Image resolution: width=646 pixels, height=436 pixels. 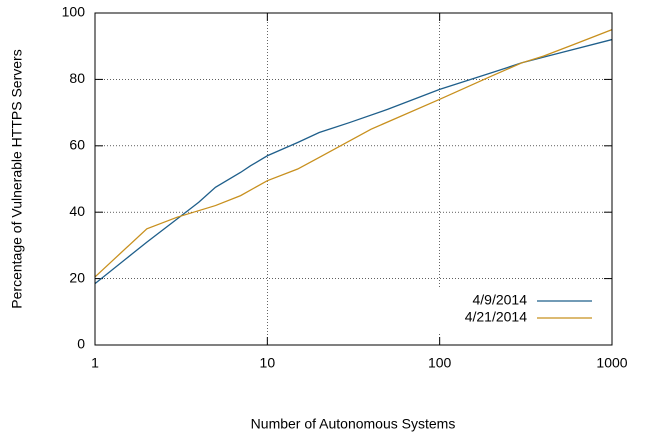 I want to click on y-tick-label: 80, so click(x=77, y=78).